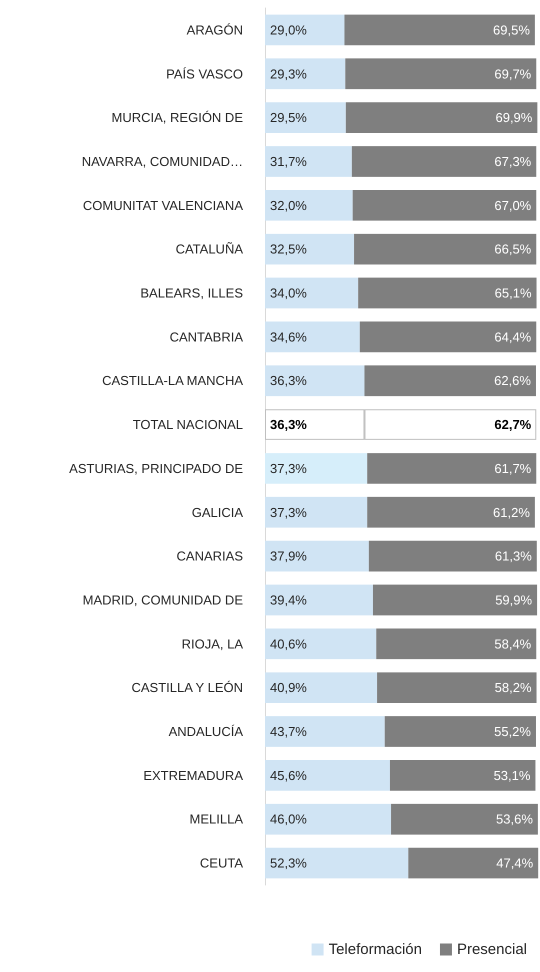 Image resolution: width=540 pixels, height=972 pixels. Describe the element at coordinates (513, 205) in the screenshot. I see `data-label: 67,0%` at that location.